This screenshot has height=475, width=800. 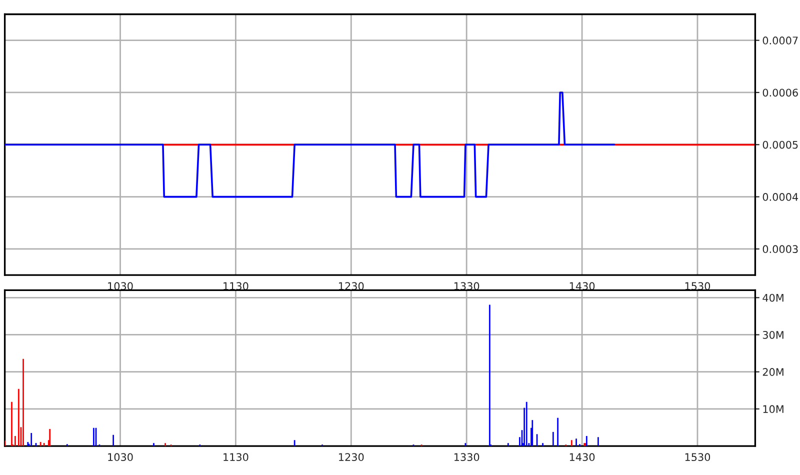 I want to click on x-tick-label: 1230, so click(x=351, y=457).